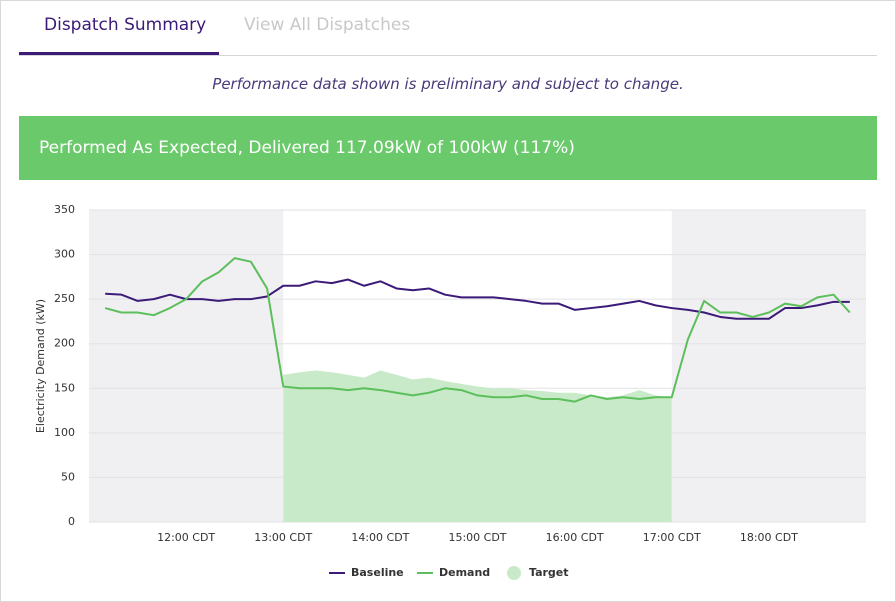 This screenshot has width=896, height=602. What do you see at coordinates (769, 537) in the screenshot?
I see `x-tick-label: 18:00 CDT` at bounding box center [769, 537].